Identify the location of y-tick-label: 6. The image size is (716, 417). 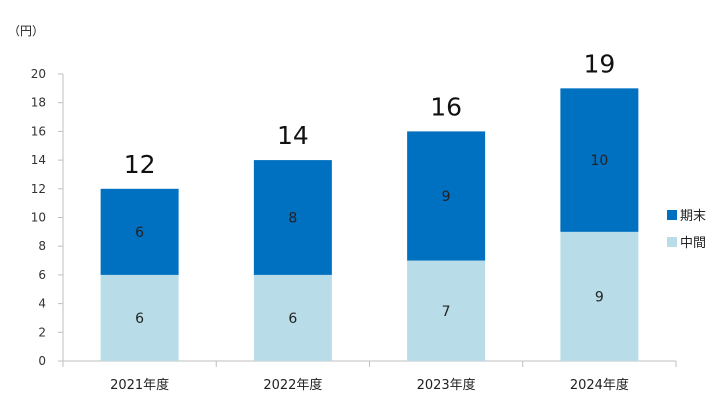
(42, 275).